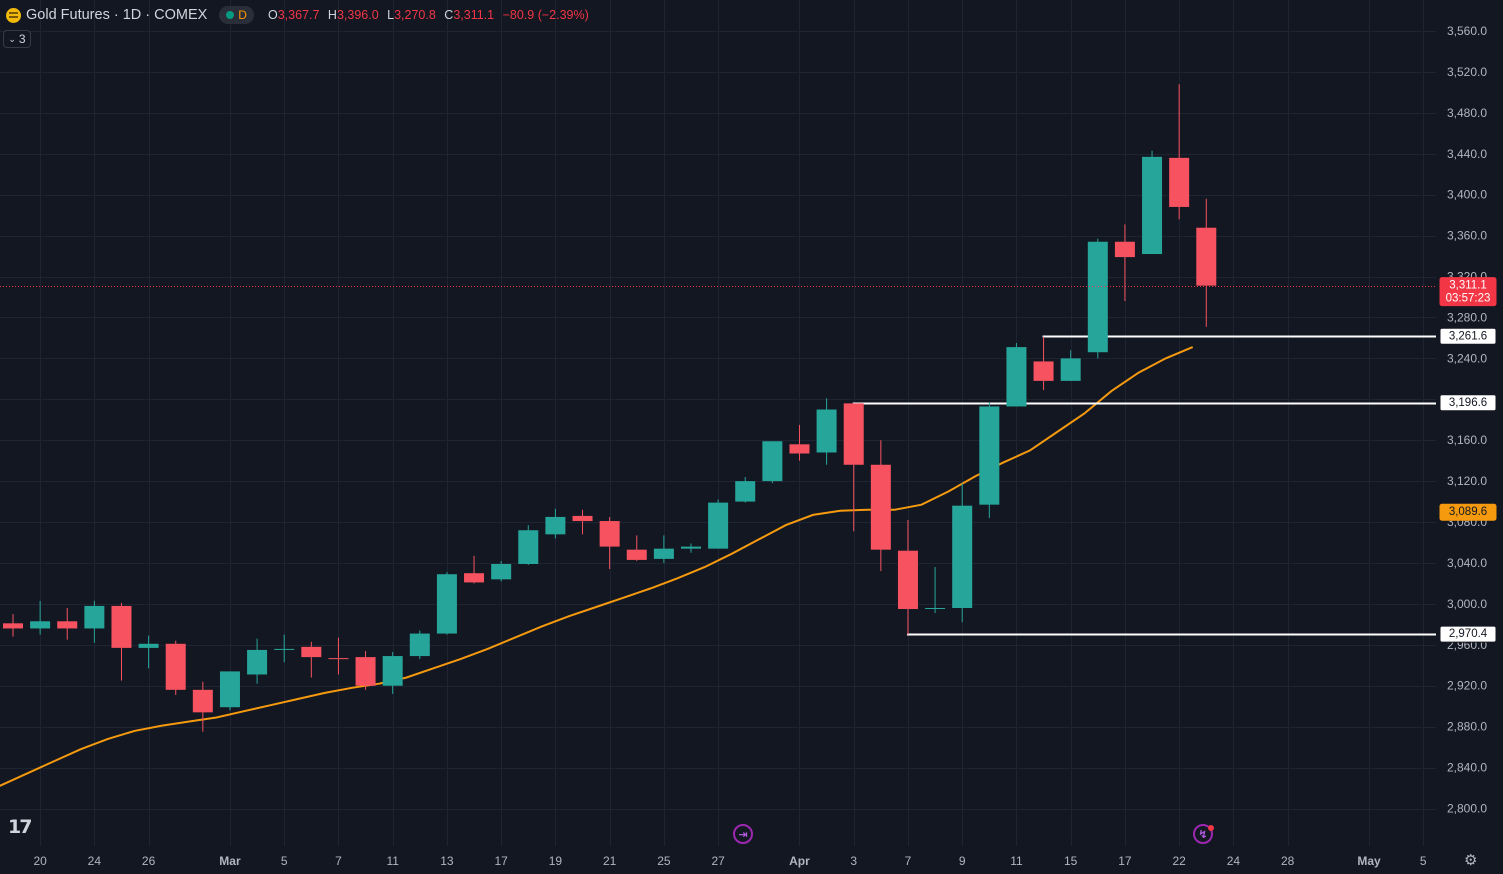  I want to click on level-price-tag: 2,970.4, so click(1468, 634).